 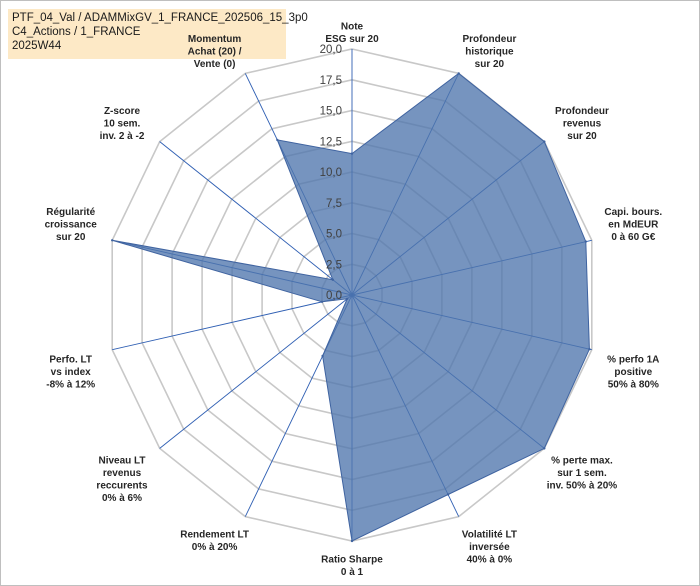 I want to click on axis-label: Note ESG sur 20, so click(x=352, y=34).